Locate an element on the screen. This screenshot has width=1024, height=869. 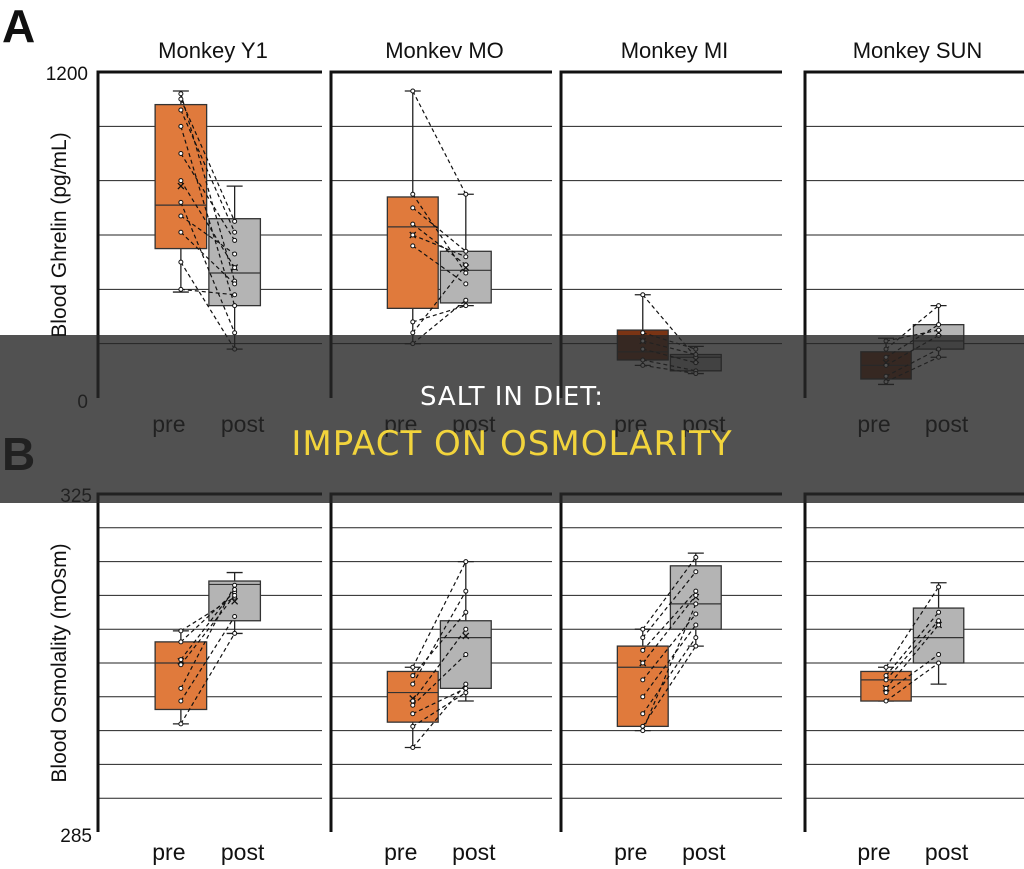
monkey-title: Monkey MI is located at coordinates (675, 50).